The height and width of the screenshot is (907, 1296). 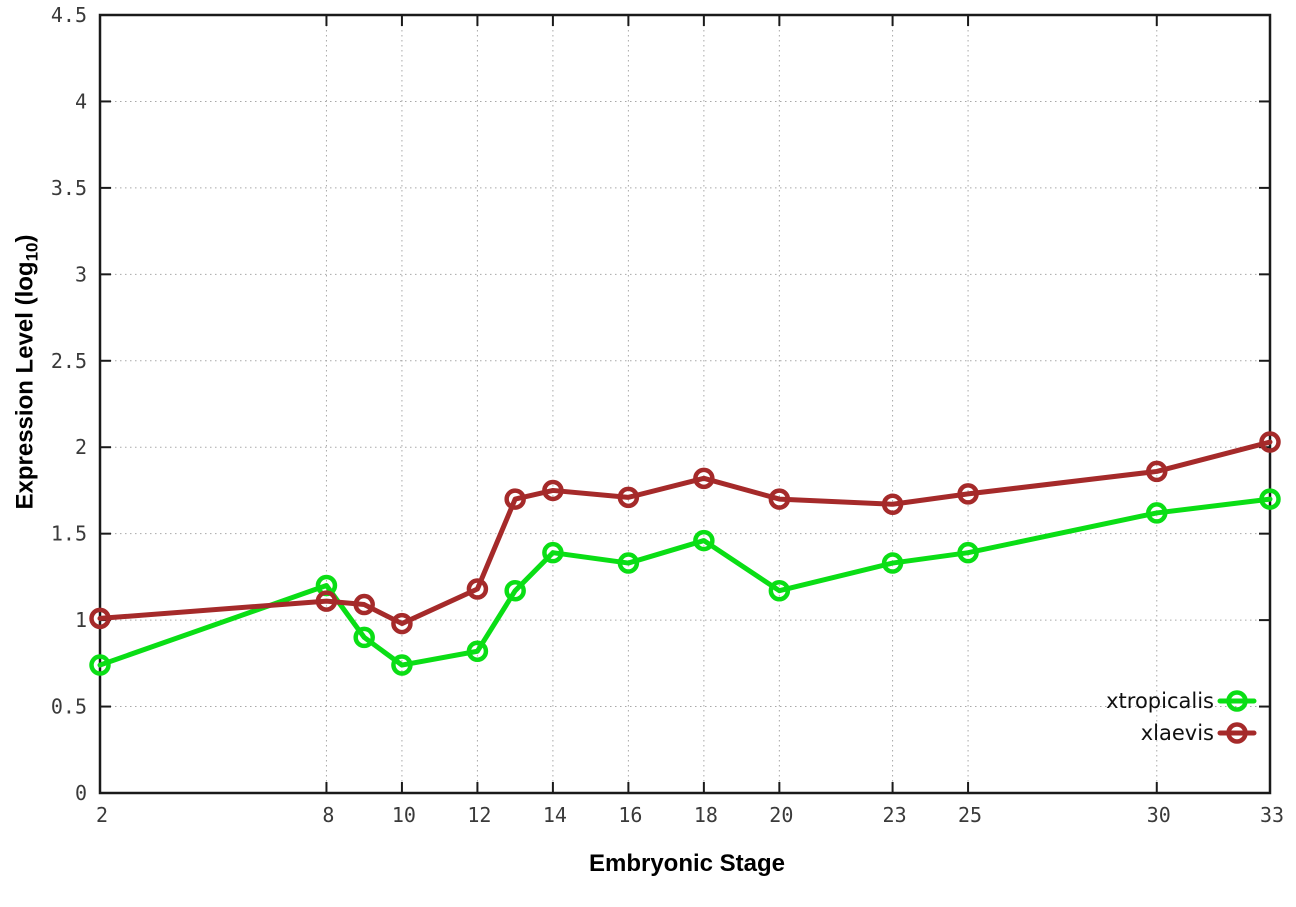 What do you see at coordinates (895, 815) in the screenshot?
I see `x-tick-label: 23` at bounding box center [895, 815].